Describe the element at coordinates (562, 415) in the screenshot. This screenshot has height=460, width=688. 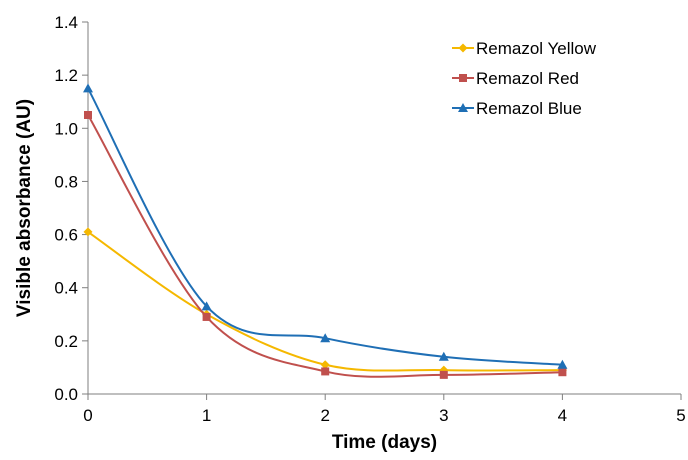
I see `x-tick-label: 4` at that location.